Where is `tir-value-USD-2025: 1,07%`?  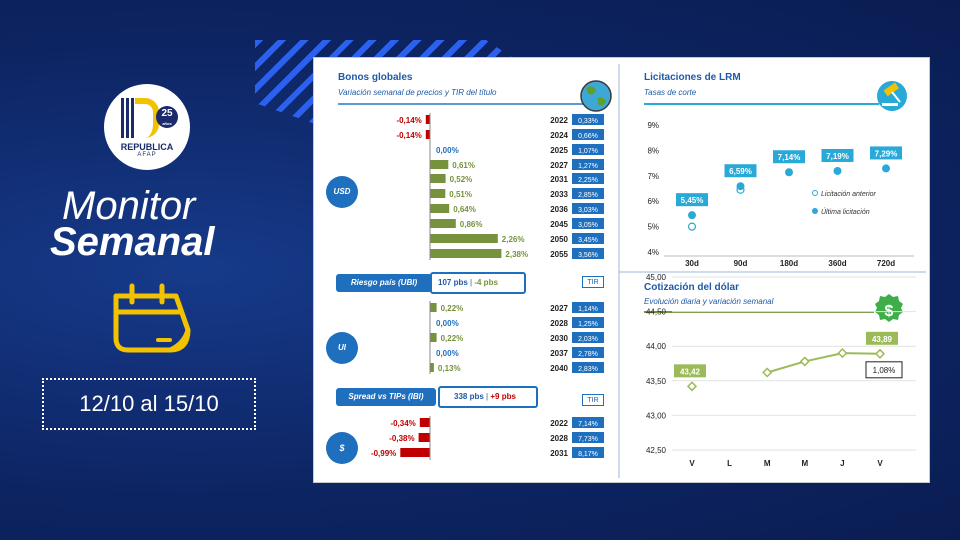 tir-value-USD-2025: 1,07% is located at coordinates (588, 151).